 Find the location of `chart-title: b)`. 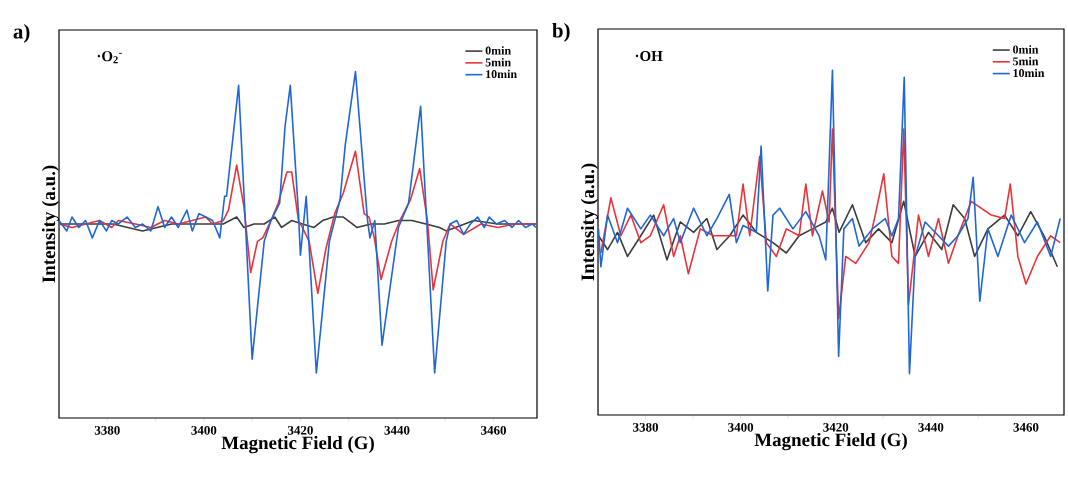

chart-title: b) is located at coordinates (561, 32).